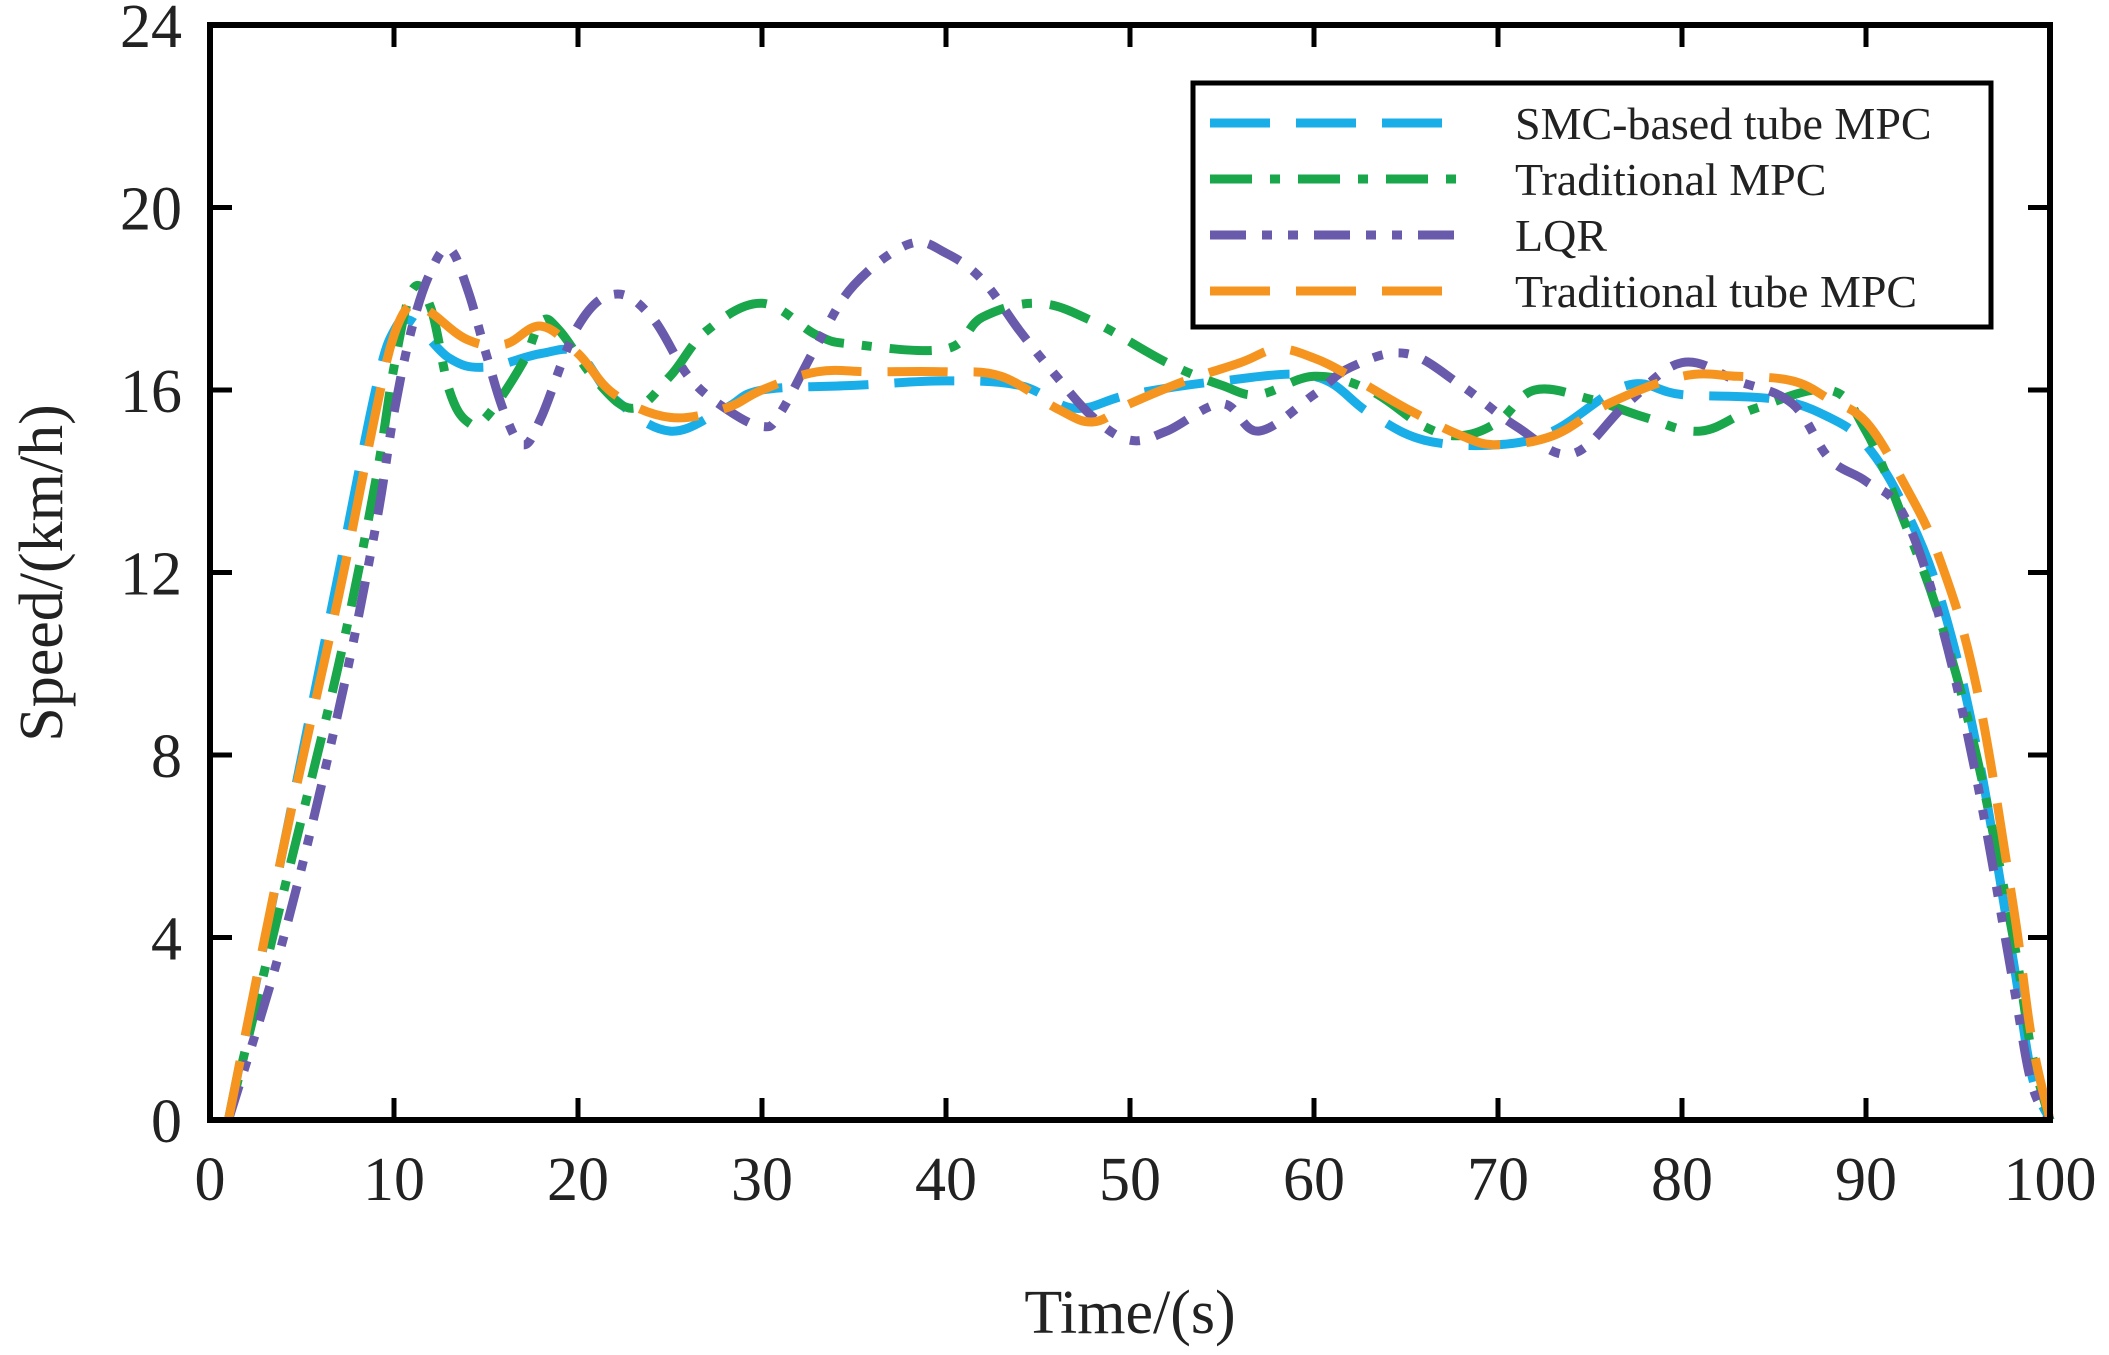 The image size is (2109, 1355). Describe the element at coordinates (2050, 1180) in the screenshot. I see `x-tick-label: 100` at that location.